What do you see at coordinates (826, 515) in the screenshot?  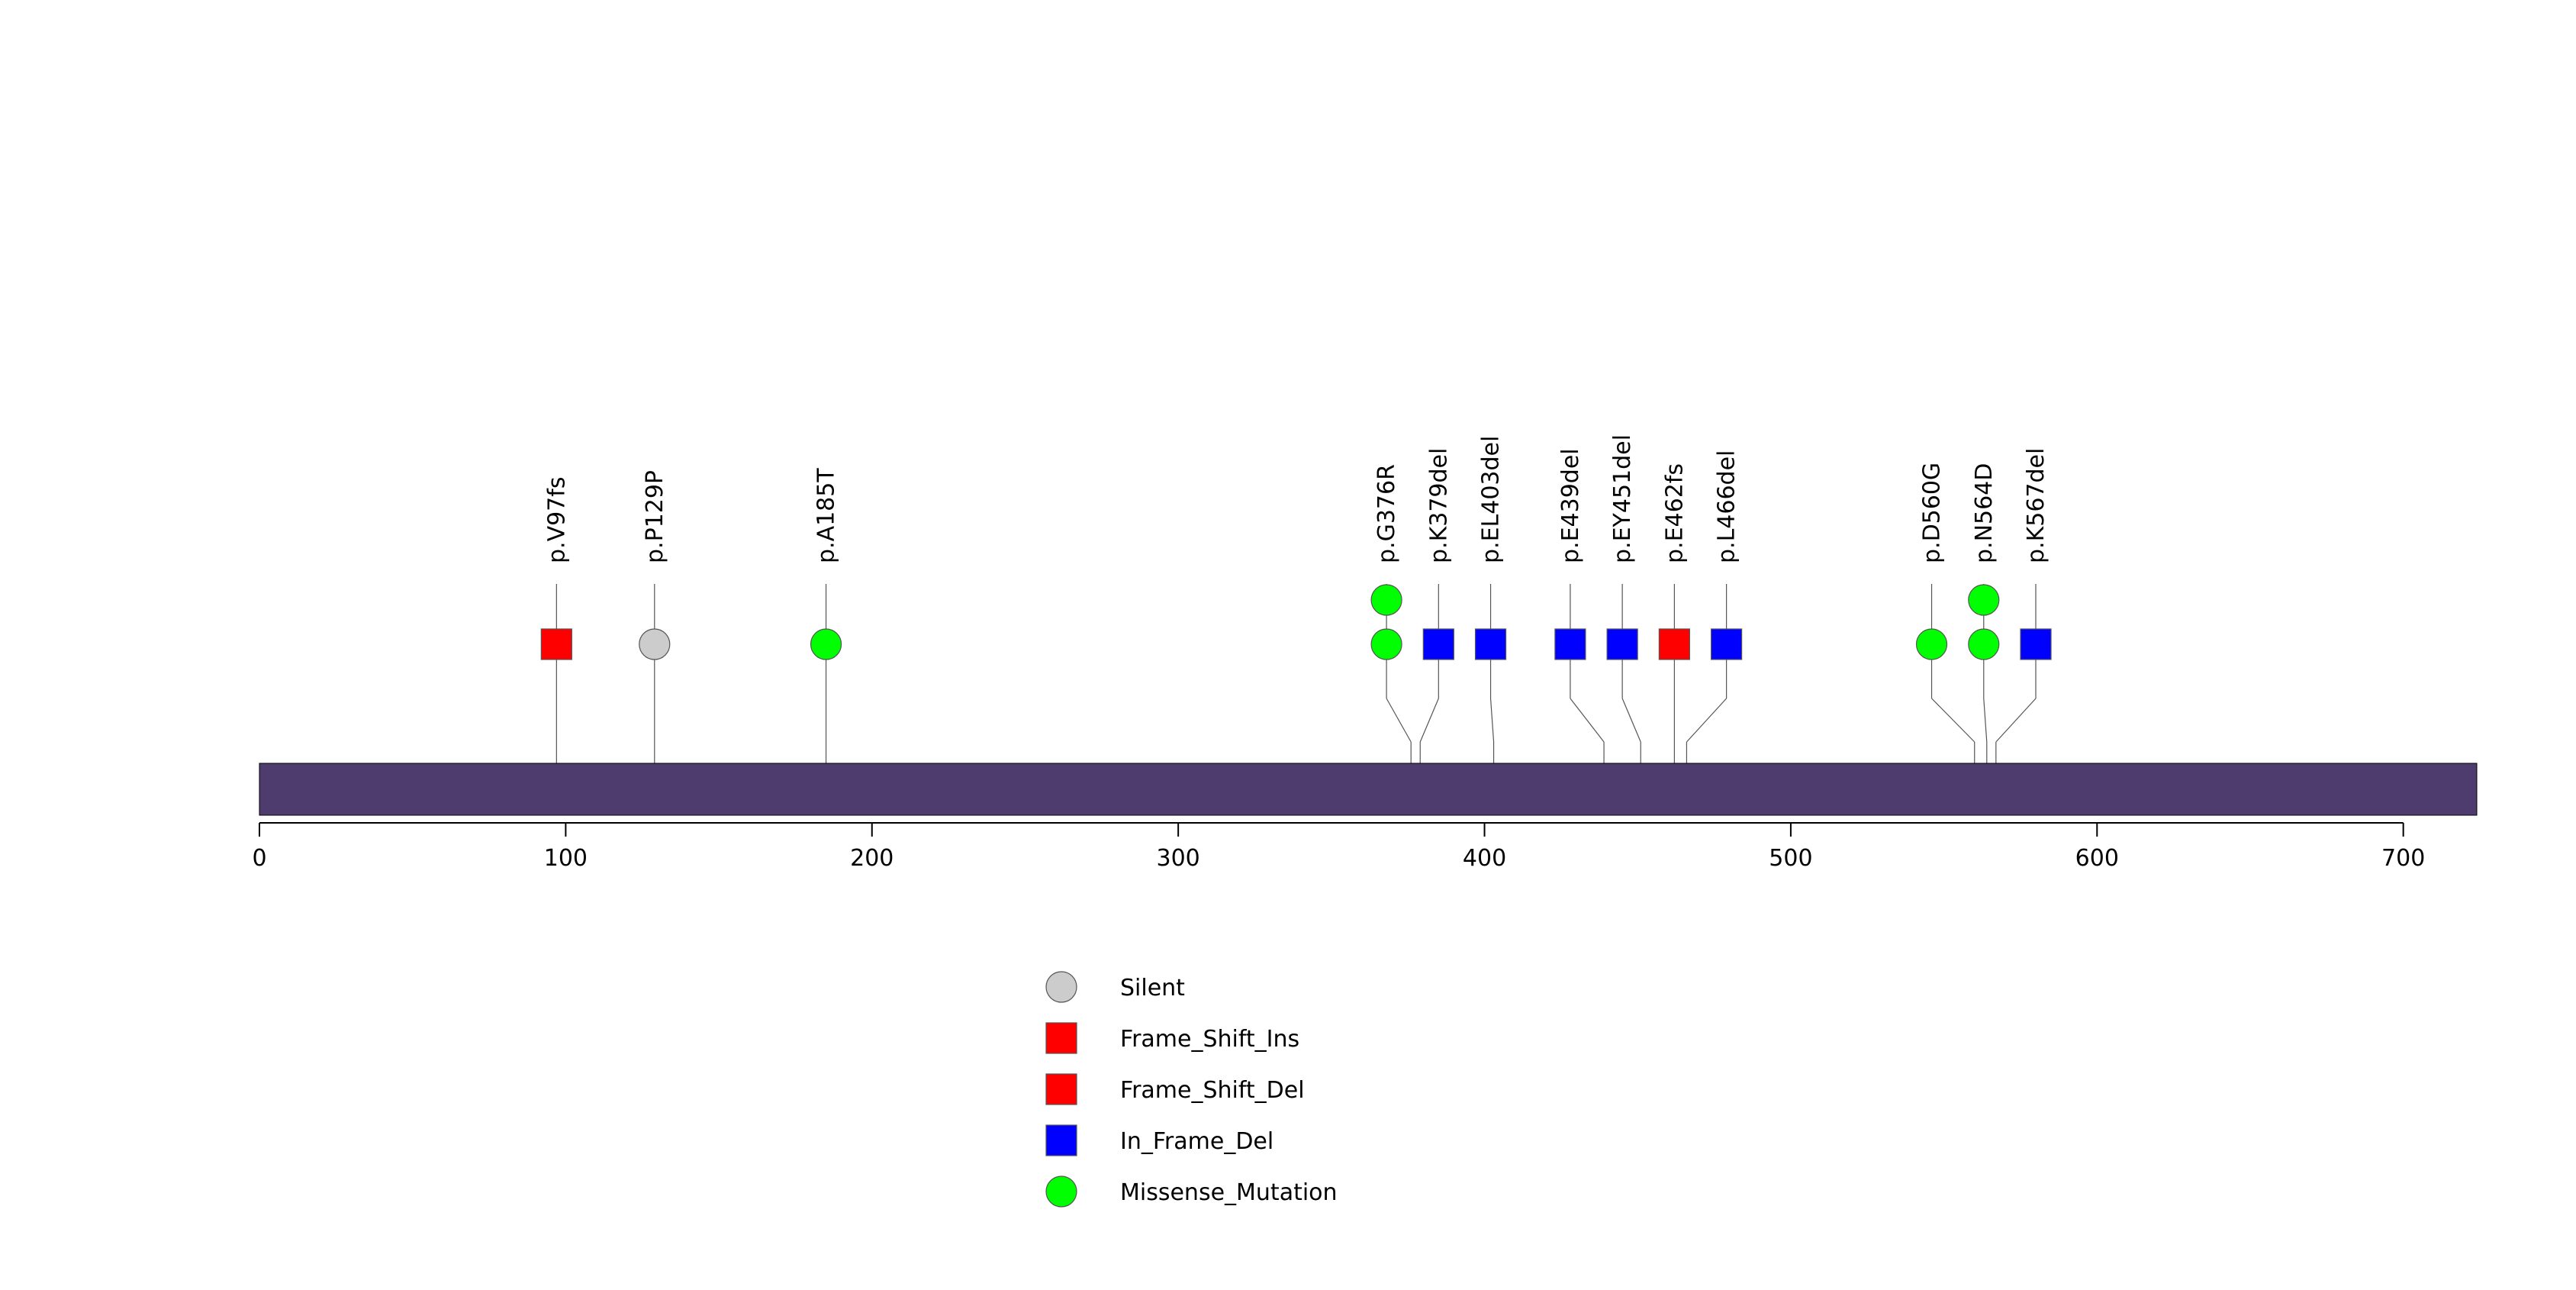 I see `mutation-label: p.A185T` at bounding box center [826, 515].